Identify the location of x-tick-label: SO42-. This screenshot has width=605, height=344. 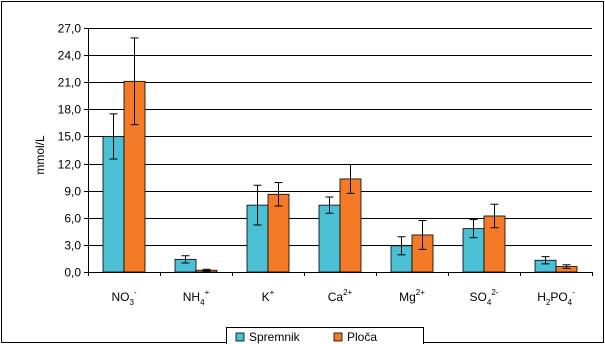
(484, 297).